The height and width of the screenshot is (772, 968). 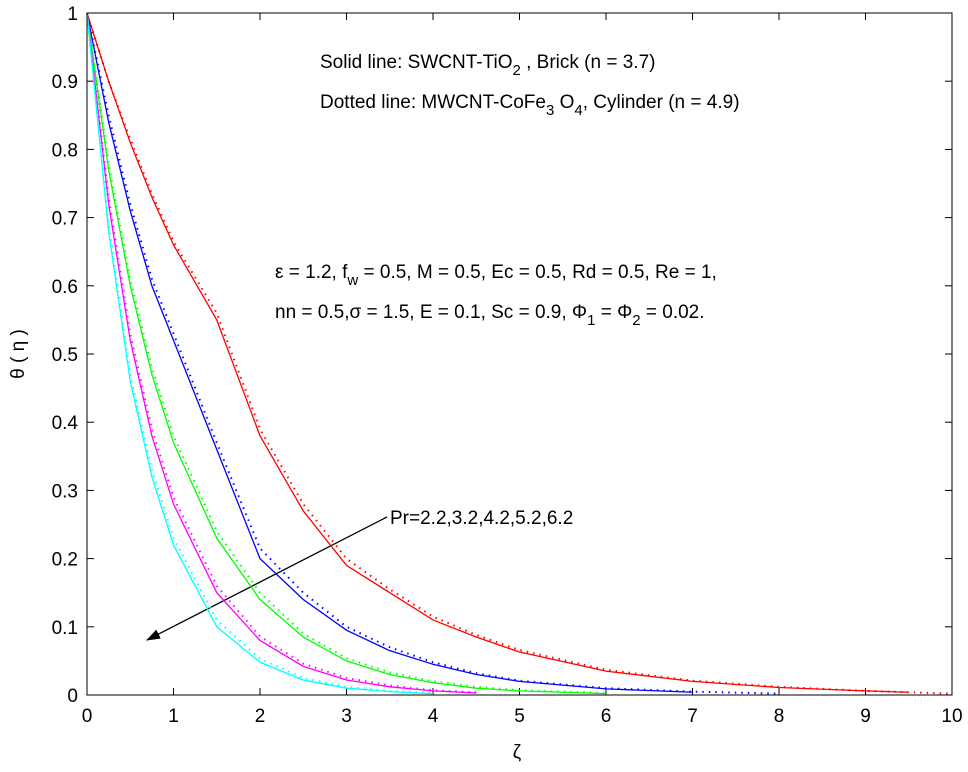 What do you see at coordinates (65, 423) in the screenshot?
I see `y-tick-label: 0.4` at bounding box center [65, 423].